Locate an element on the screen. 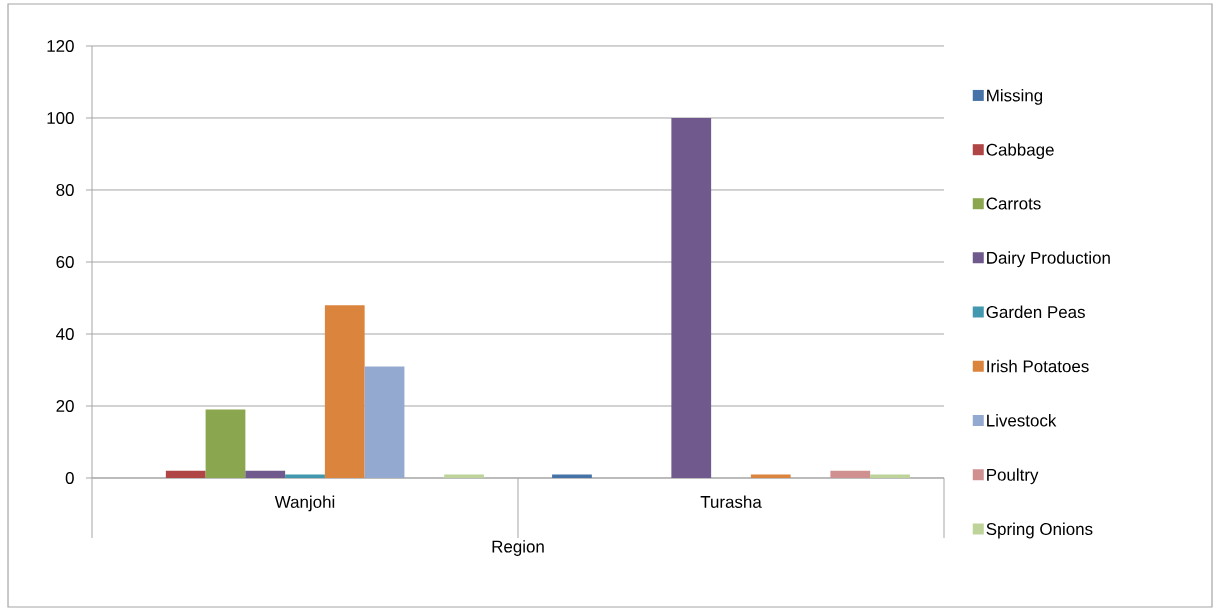 This screenshot has width=1218, height=611. y-tick-label: 20 is located at coordinates (65, 405).